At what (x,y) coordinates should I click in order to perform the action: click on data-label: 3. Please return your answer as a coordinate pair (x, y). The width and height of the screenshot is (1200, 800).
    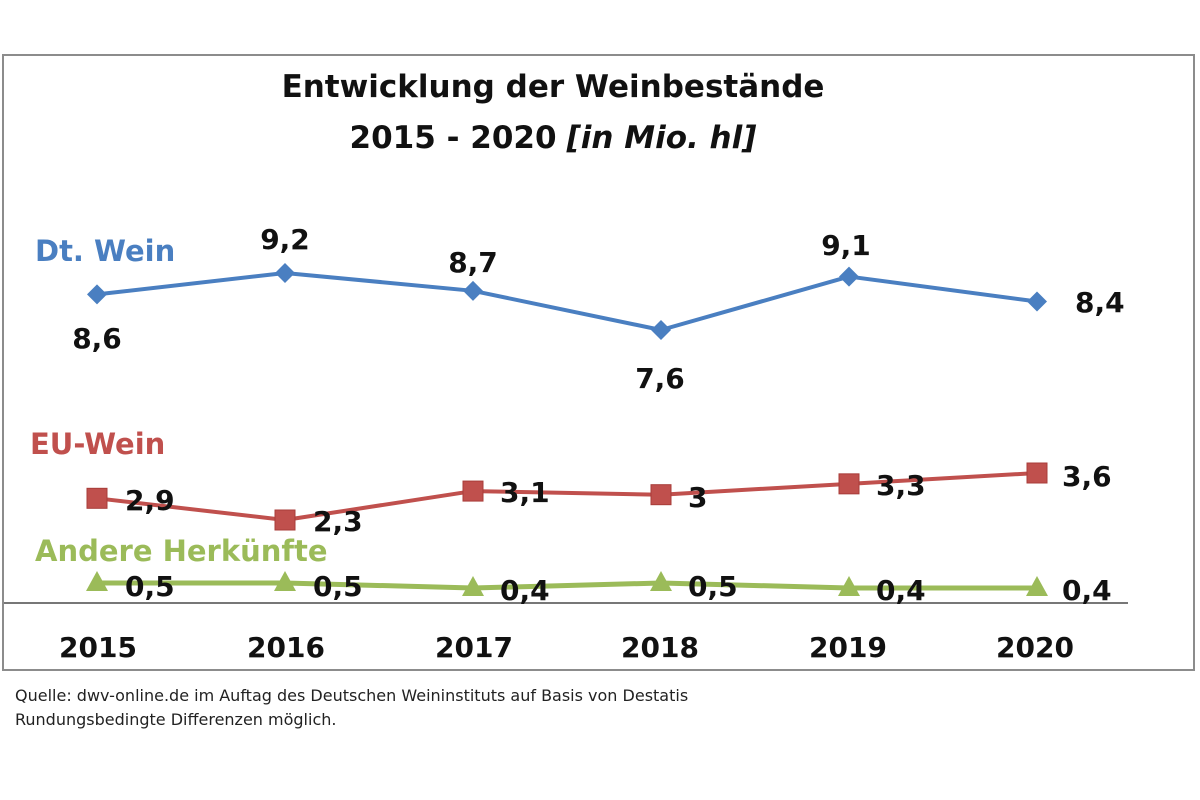
    Looking at the image, I should click on (697, 497).